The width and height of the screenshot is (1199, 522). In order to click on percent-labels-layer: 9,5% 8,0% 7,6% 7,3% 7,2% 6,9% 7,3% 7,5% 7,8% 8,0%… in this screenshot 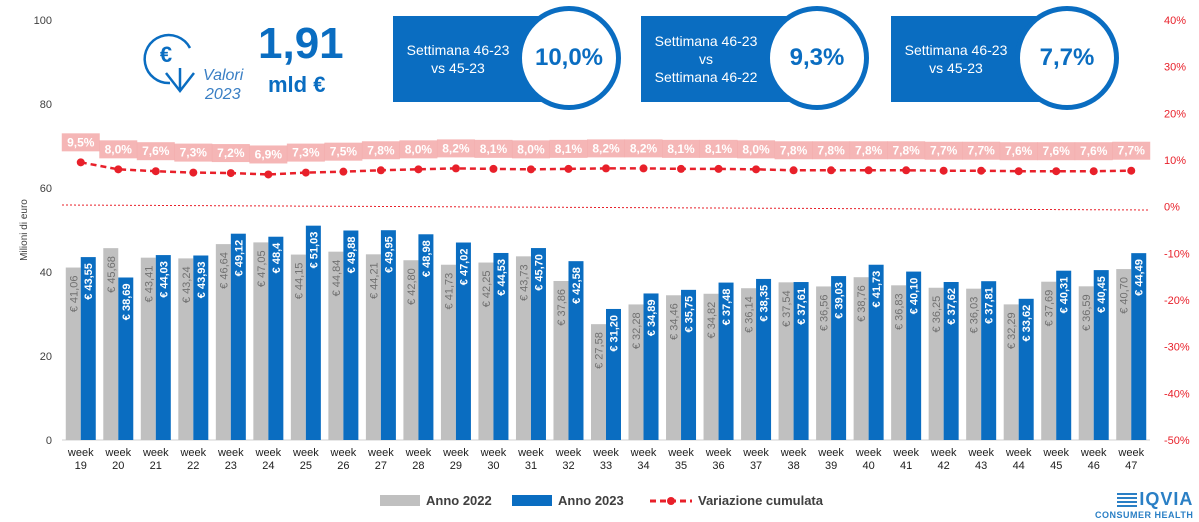, I will do `click(606, 148)`.